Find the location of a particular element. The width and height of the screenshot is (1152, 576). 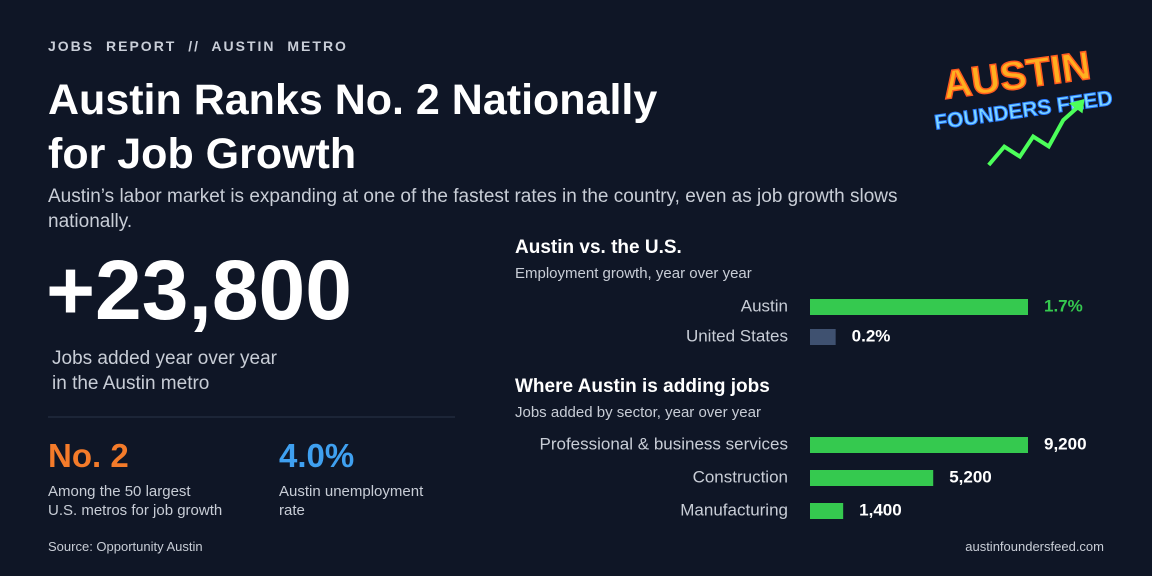

category-label: Austin is located at coordinates (764, 305).